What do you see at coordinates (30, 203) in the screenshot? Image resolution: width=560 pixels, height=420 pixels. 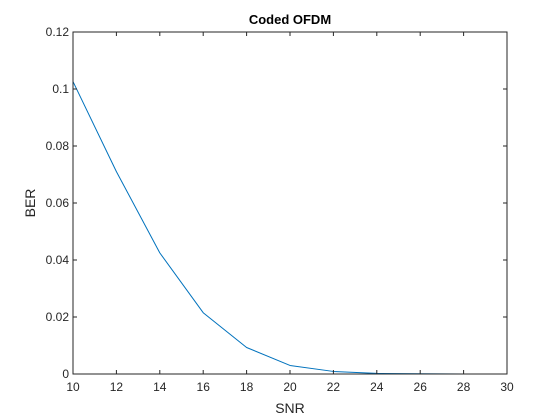 I see `y-axis-label: BER` at bounding box center [30, 203].